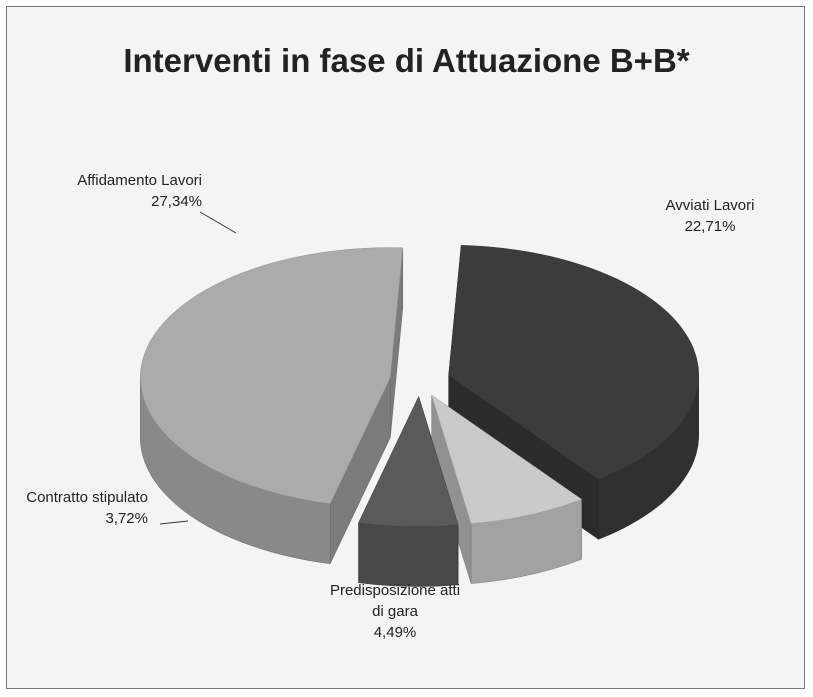 Image resolution: width=813 pixels, height=697 pixels. What do you see at coordinates (176, 201) in the screenshot?
I see `value-label: 27,34%` at bounding box center [176, 201].